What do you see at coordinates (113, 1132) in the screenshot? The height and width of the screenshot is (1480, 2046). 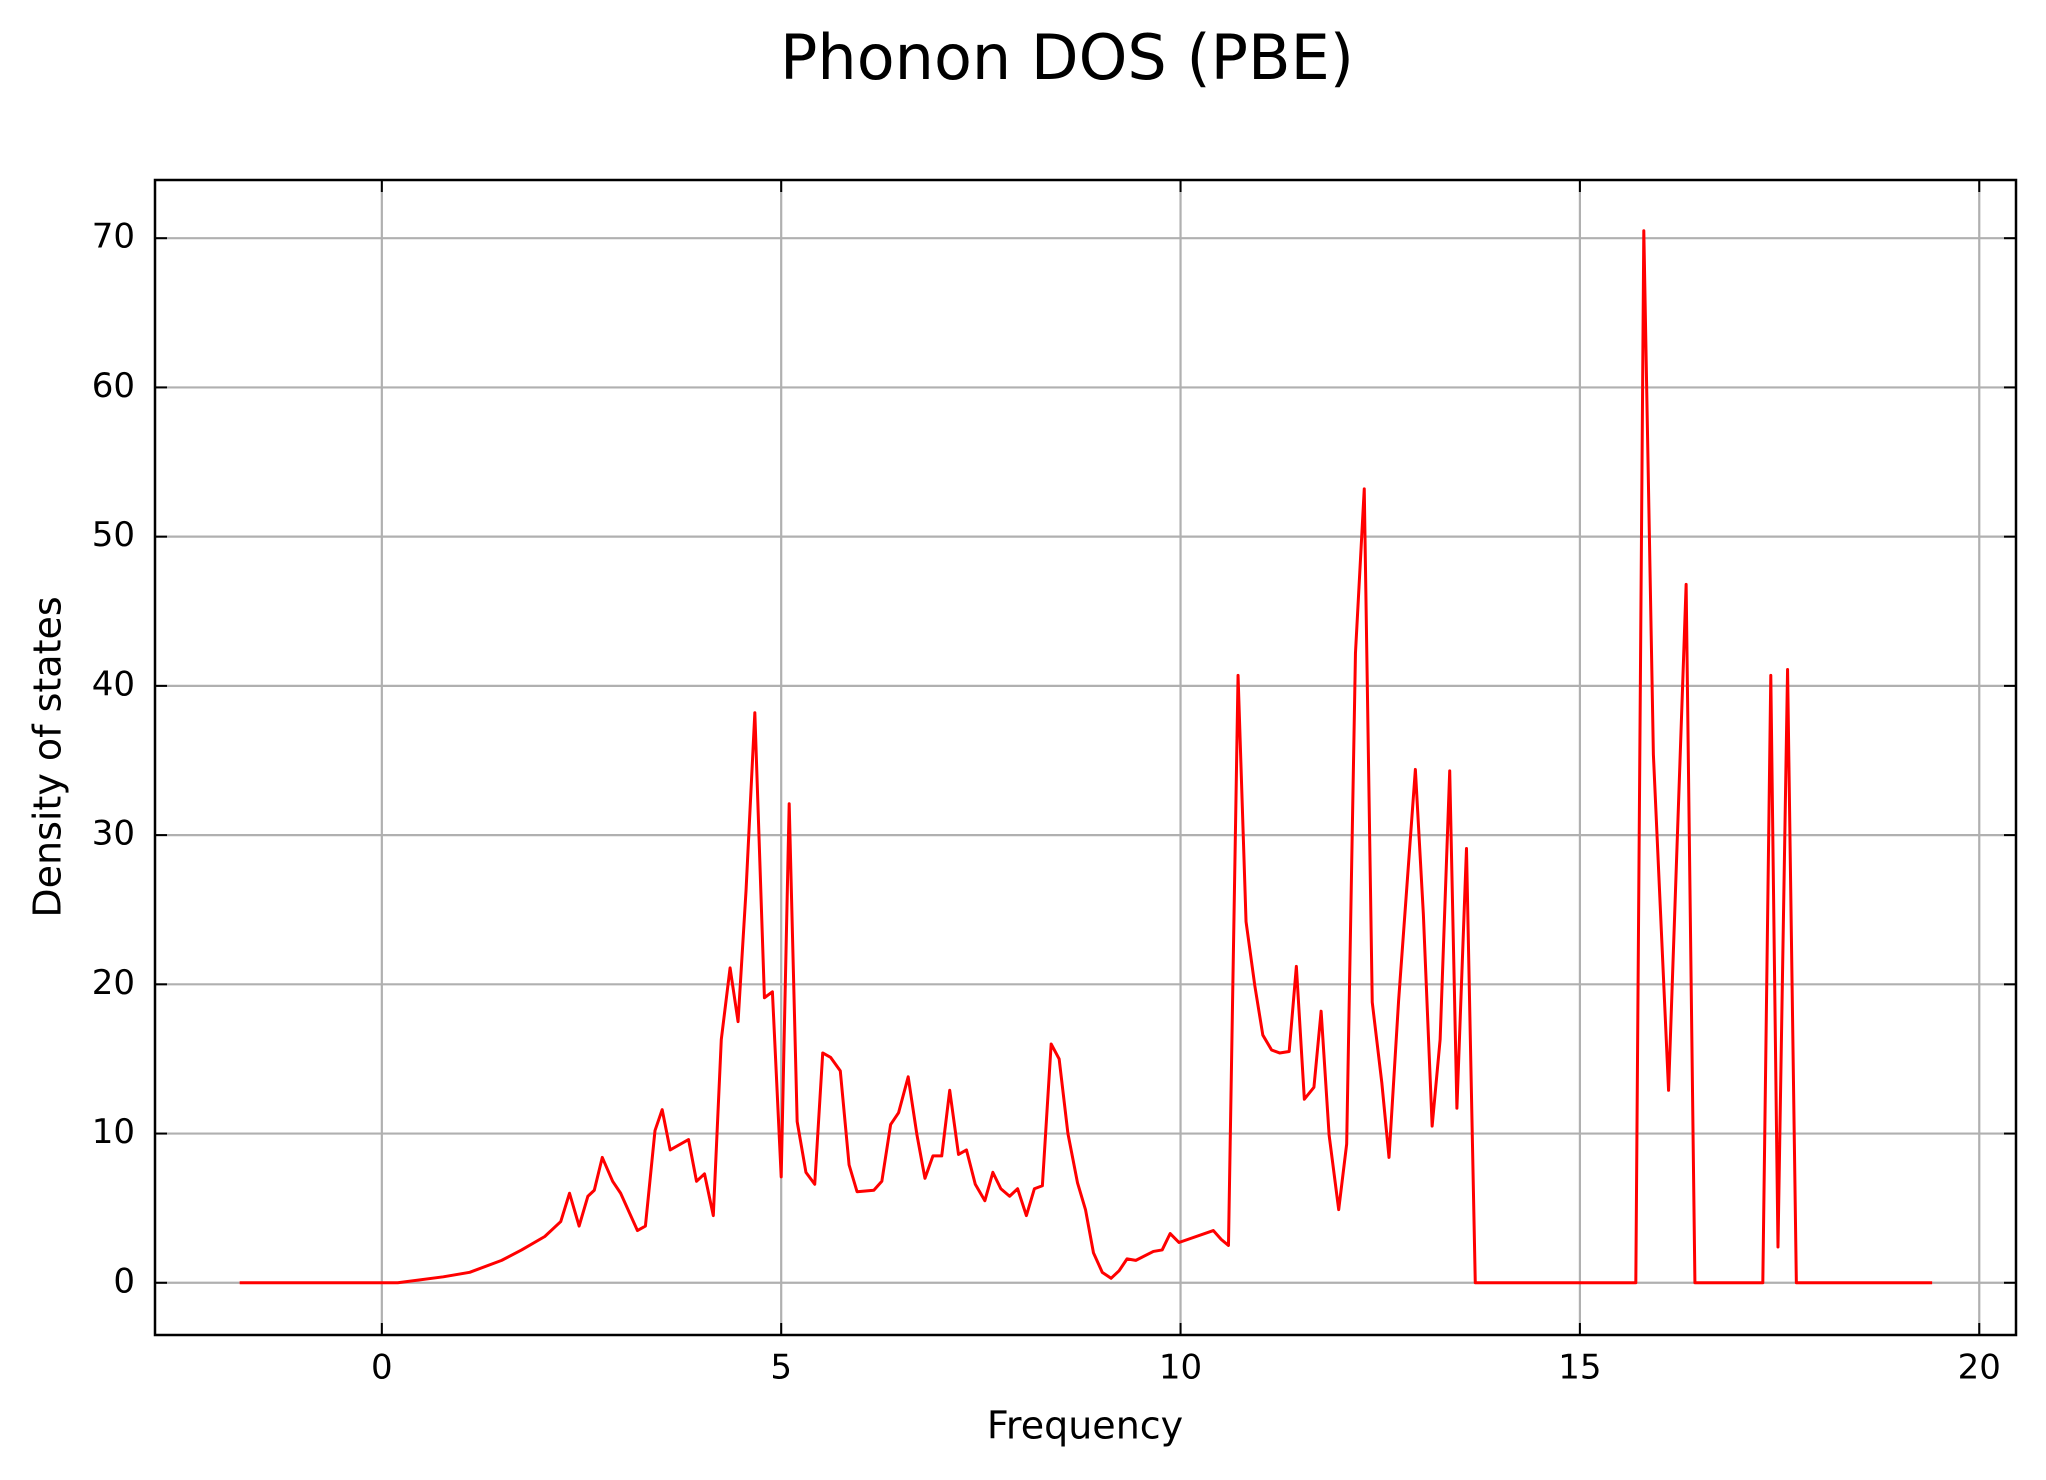 I see `y-tick-label: 10` at bounding box center [113, 1132].